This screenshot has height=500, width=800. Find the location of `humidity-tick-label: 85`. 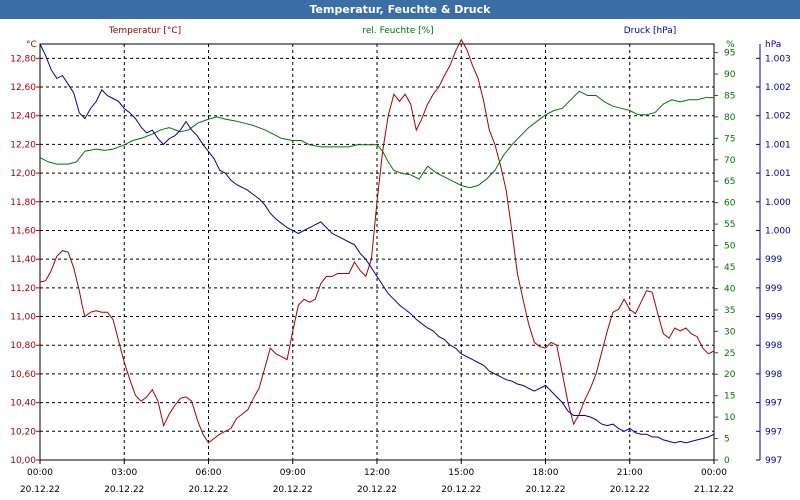

humidity-tick-label: 85 is located at coordinates (729, 96).